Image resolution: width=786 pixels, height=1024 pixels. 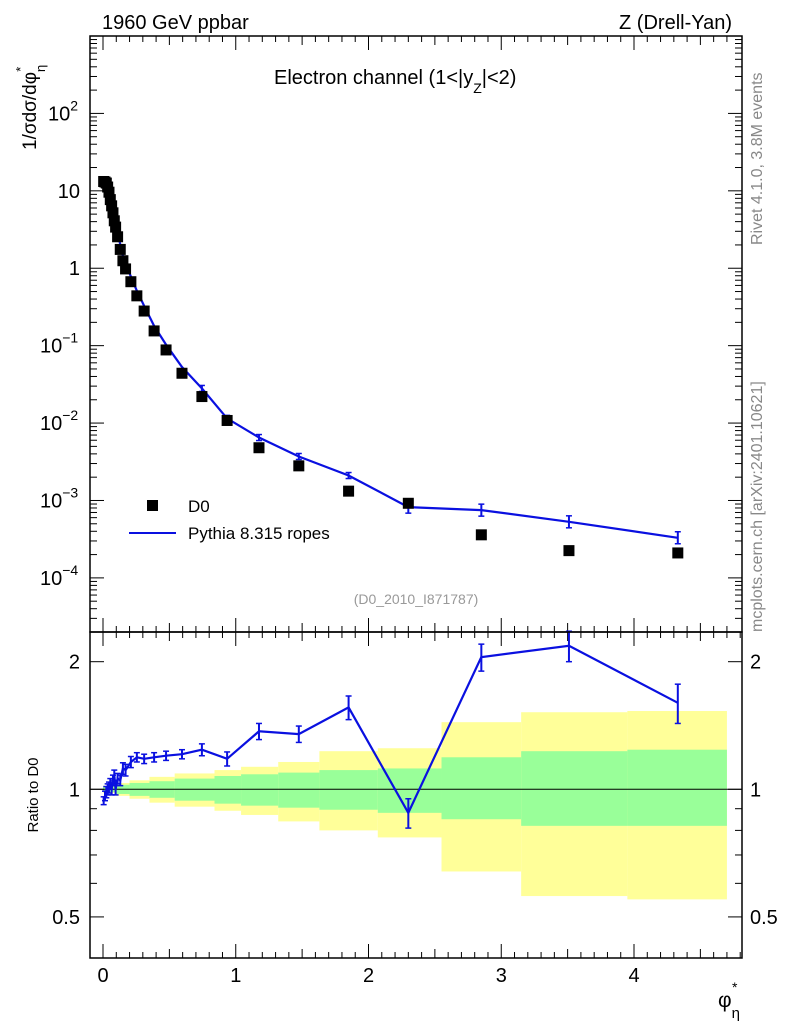 I want to click on ratio-errorbars, so click(x=390, y=729).